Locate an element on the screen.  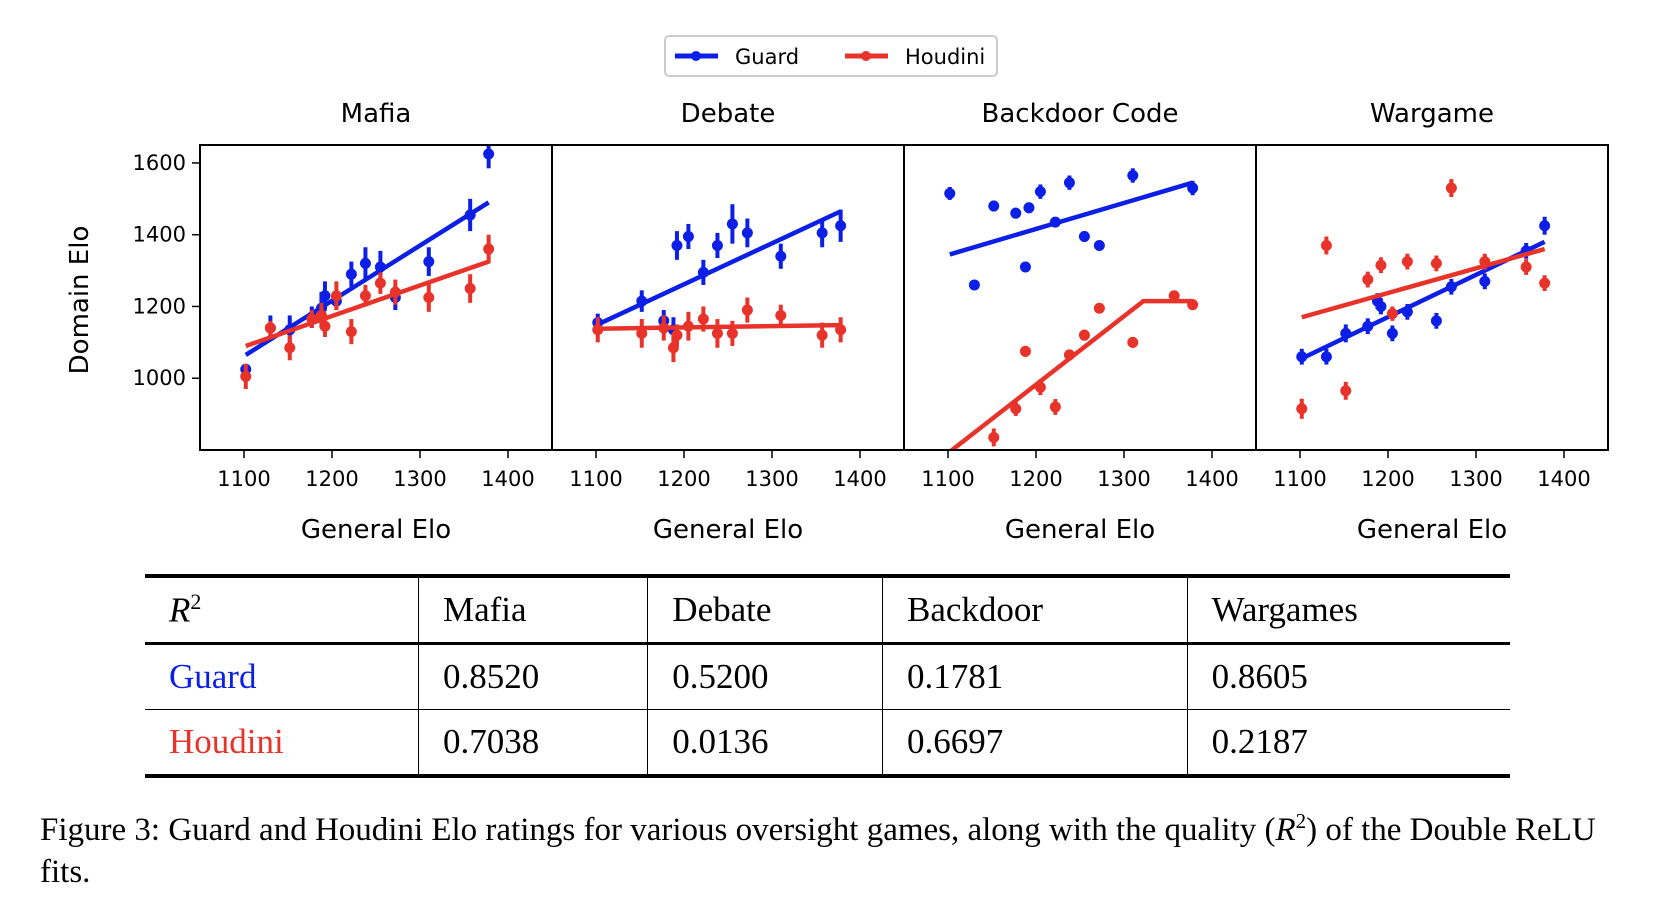
panel-title: Mafia is located at coordinates (376, 114).